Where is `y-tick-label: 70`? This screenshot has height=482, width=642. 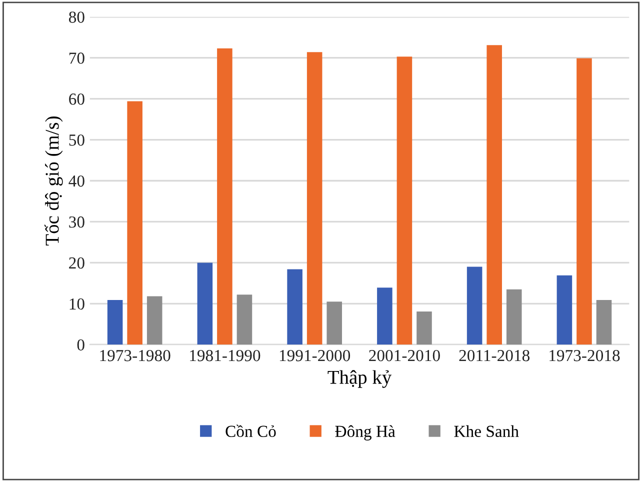 y-tick-label: 70 is located at coordinates (76, 58).